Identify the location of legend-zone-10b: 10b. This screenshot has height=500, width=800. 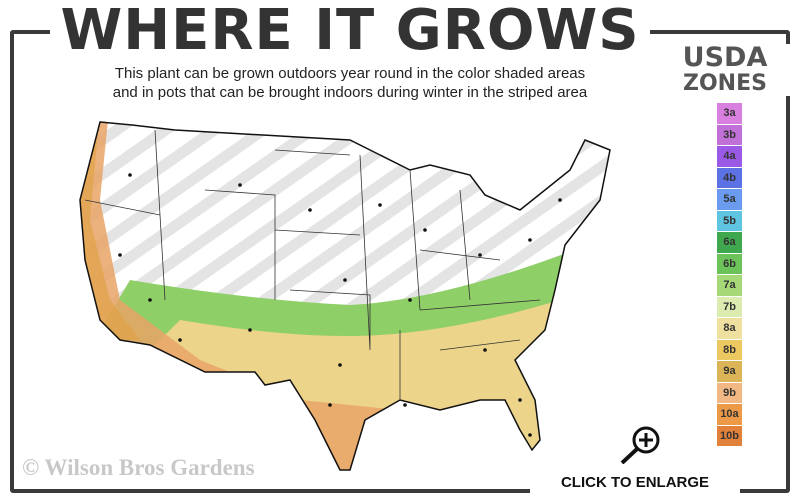
(729, 435).